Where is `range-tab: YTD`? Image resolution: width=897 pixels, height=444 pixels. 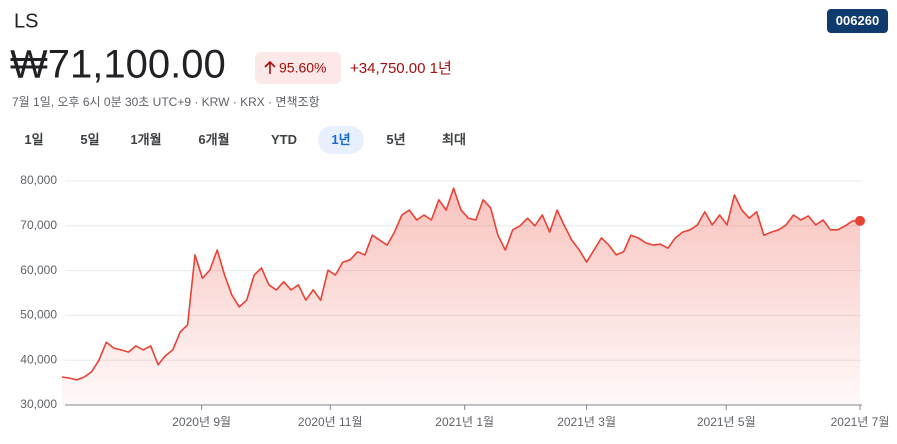 range-tab: YTD is located at coordinates (284, 139).